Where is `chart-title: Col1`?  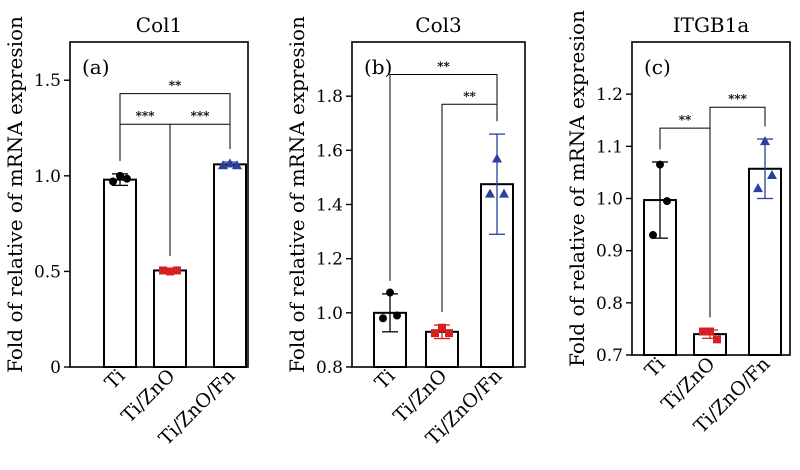 chart-title: Col1 is located at coordinates (159, 25).